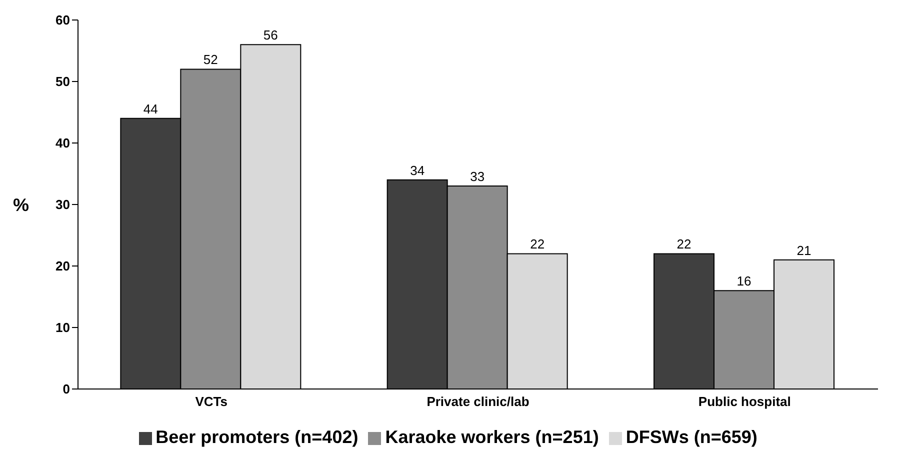 The height and width of the screenshot is (456, 897). Describe the element at coordinates (477, 176) in the screenshot. I see `data-label: 33` at that location.